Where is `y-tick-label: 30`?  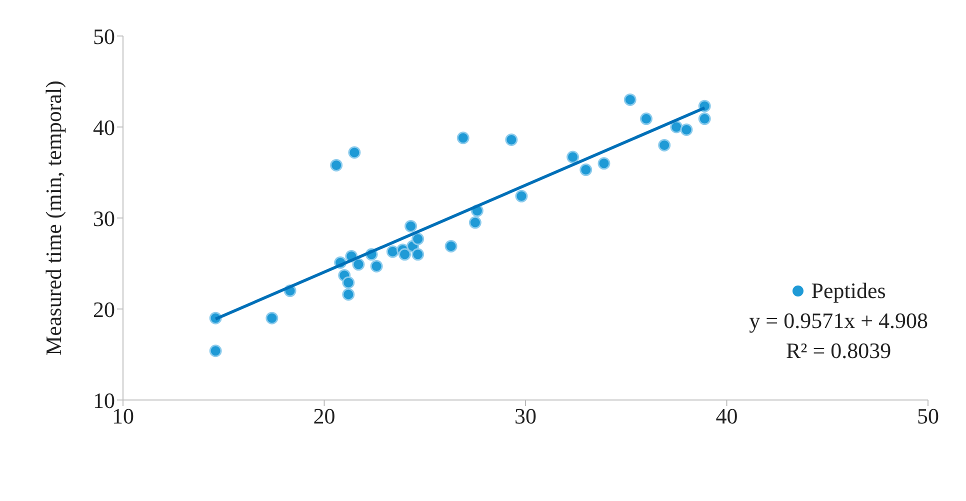 y-tick-label: 30 is located at coordinates (104, 218).